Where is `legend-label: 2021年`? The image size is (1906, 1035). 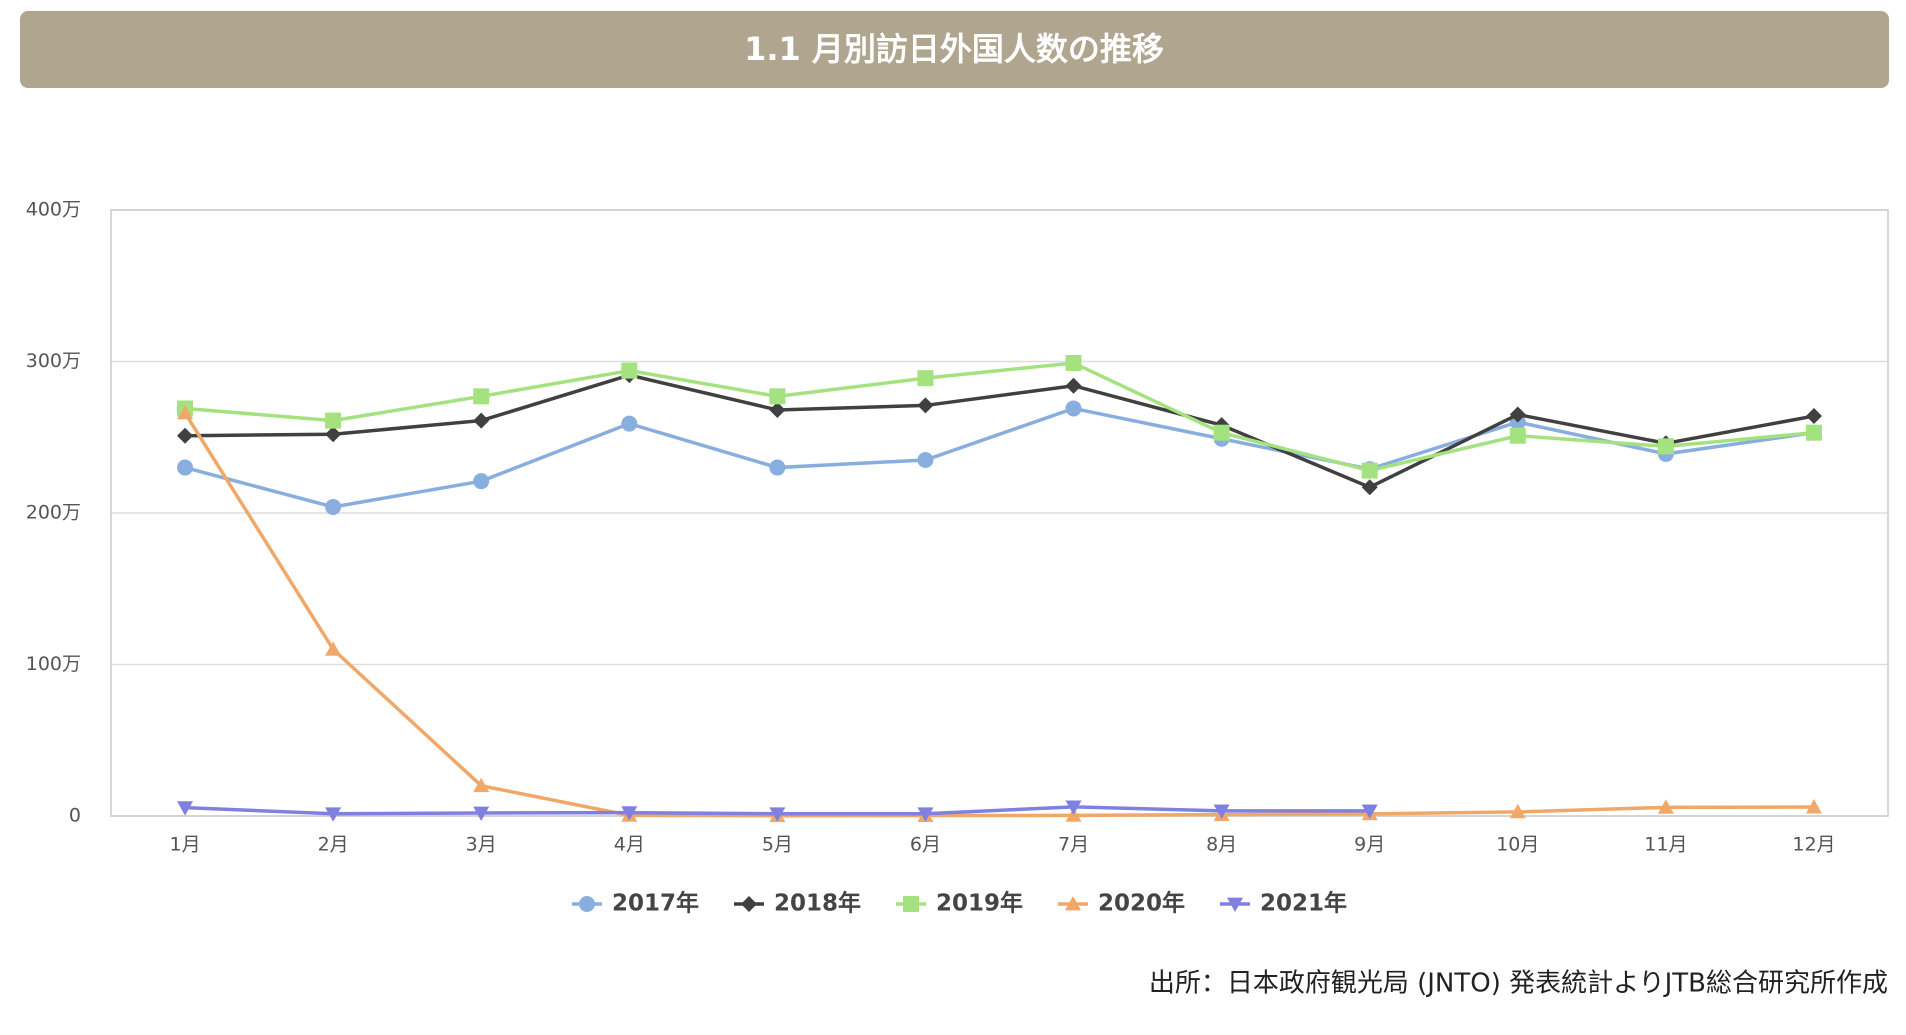
legend-label: 2021年 is located at coordinates (1303, 903).